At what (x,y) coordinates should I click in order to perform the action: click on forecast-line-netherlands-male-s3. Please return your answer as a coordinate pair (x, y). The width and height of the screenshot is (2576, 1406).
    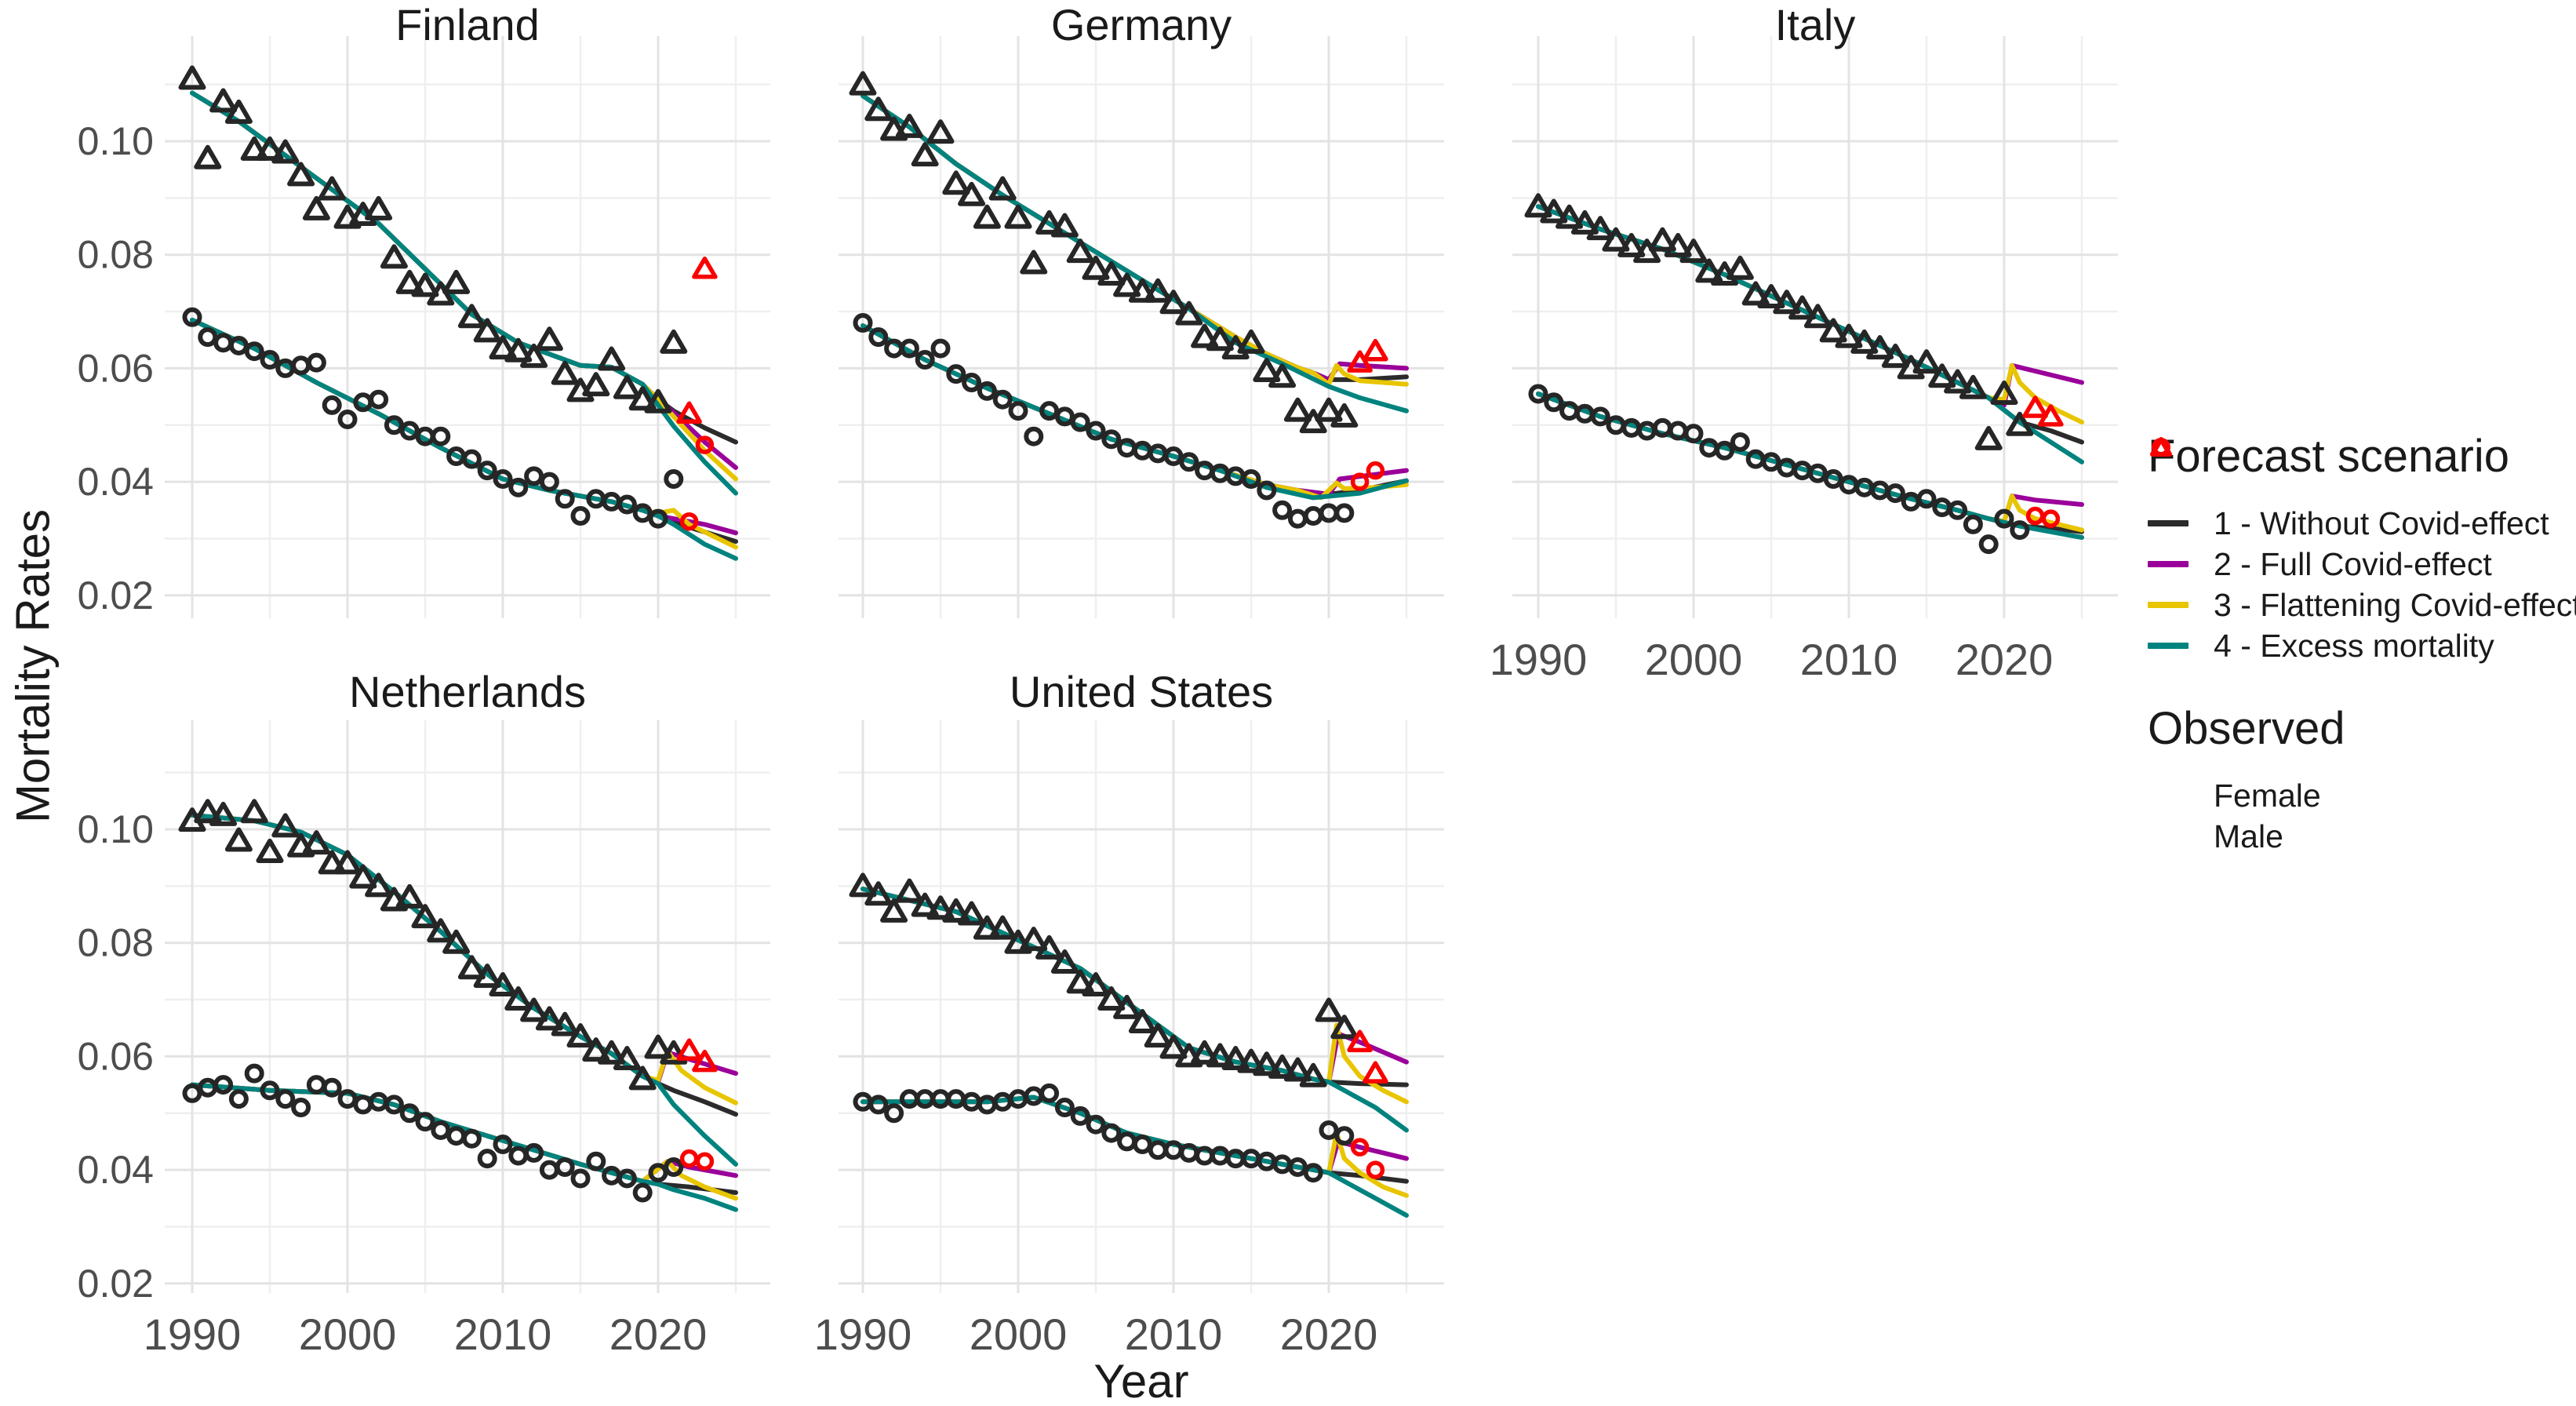
    Looking at the image, I should click on (464, 958).